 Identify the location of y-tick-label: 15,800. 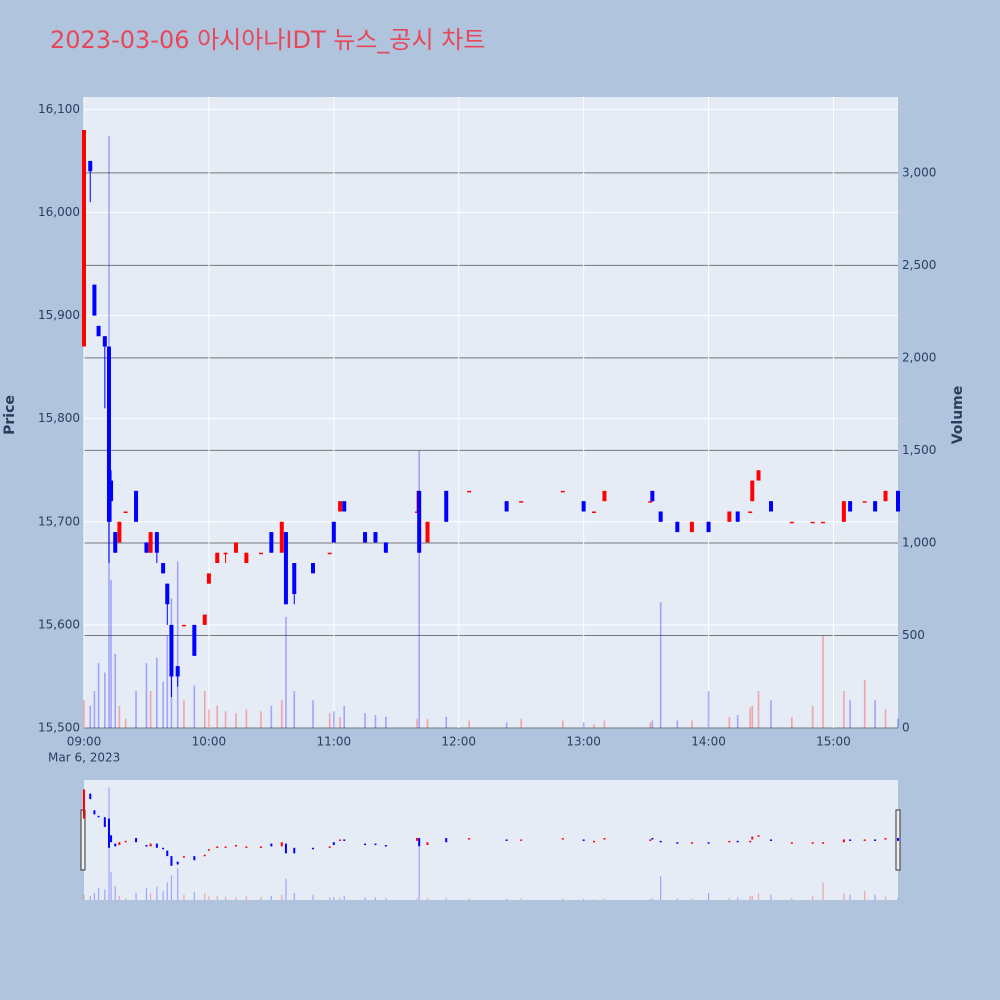
(59, 418).